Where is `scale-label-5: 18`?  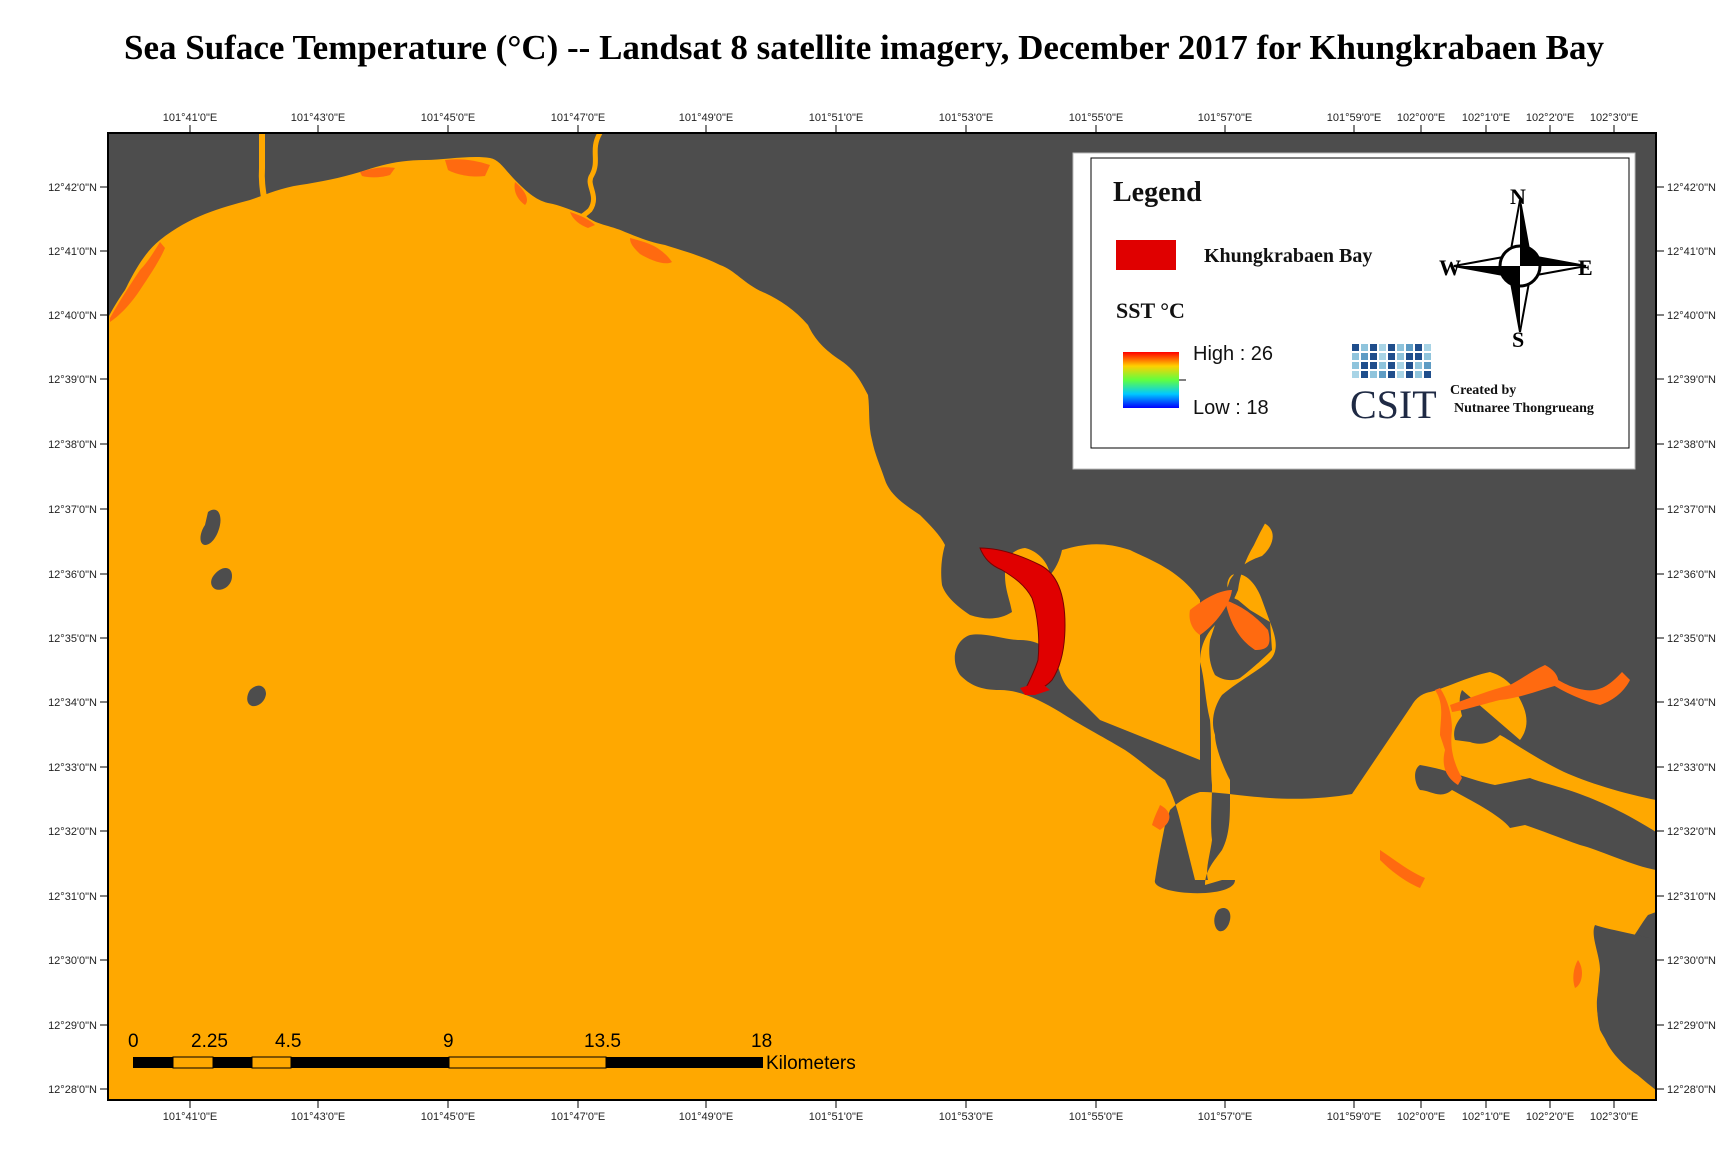 scale-label-5: 18 is located at coordinates (761, 1041).